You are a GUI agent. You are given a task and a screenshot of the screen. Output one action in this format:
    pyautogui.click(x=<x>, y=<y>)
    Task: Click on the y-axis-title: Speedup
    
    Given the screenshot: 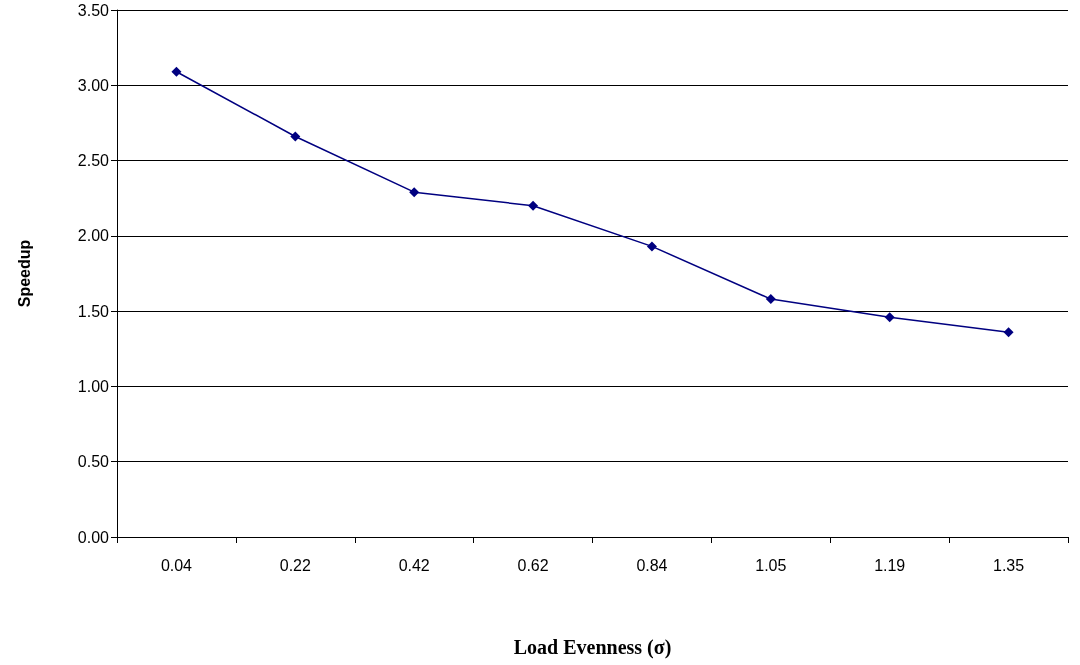 What is the action you would take?
    pyautogui.click(x=24, y=273)
    